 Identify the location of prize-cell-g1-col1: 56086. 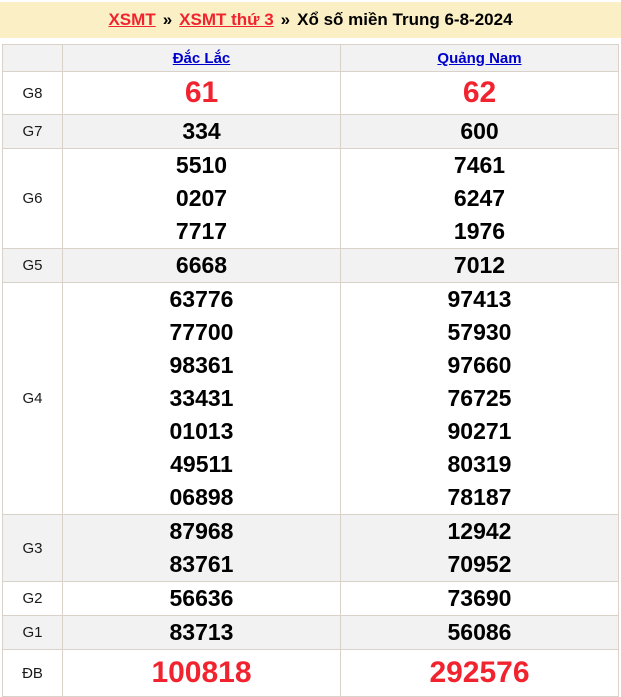
(479, 632).